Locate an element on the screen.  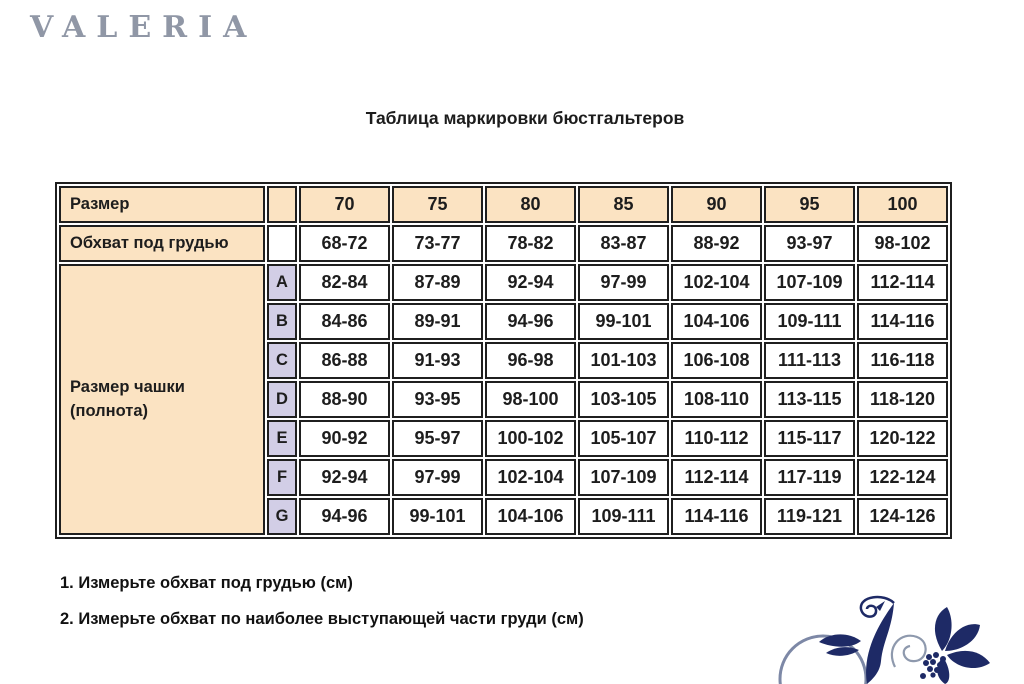
cell-value: 78-82 is located at coordinates (530, 243).